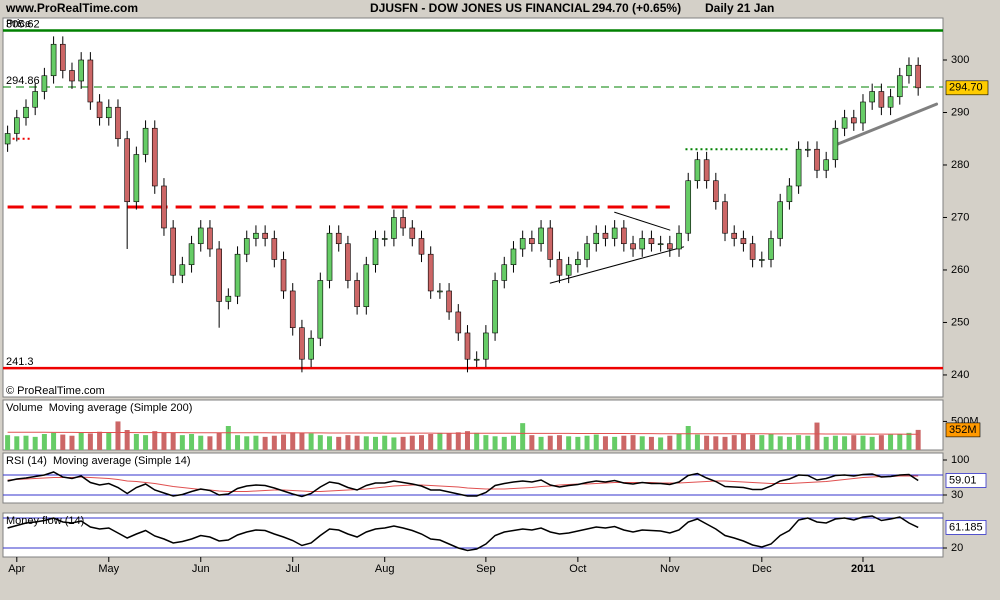 The width and height of the screenshot is (1000, 600). Describe the element at coordinates (762, 569) in the screenshot. I see `x-tick-label: Dec` at that location.